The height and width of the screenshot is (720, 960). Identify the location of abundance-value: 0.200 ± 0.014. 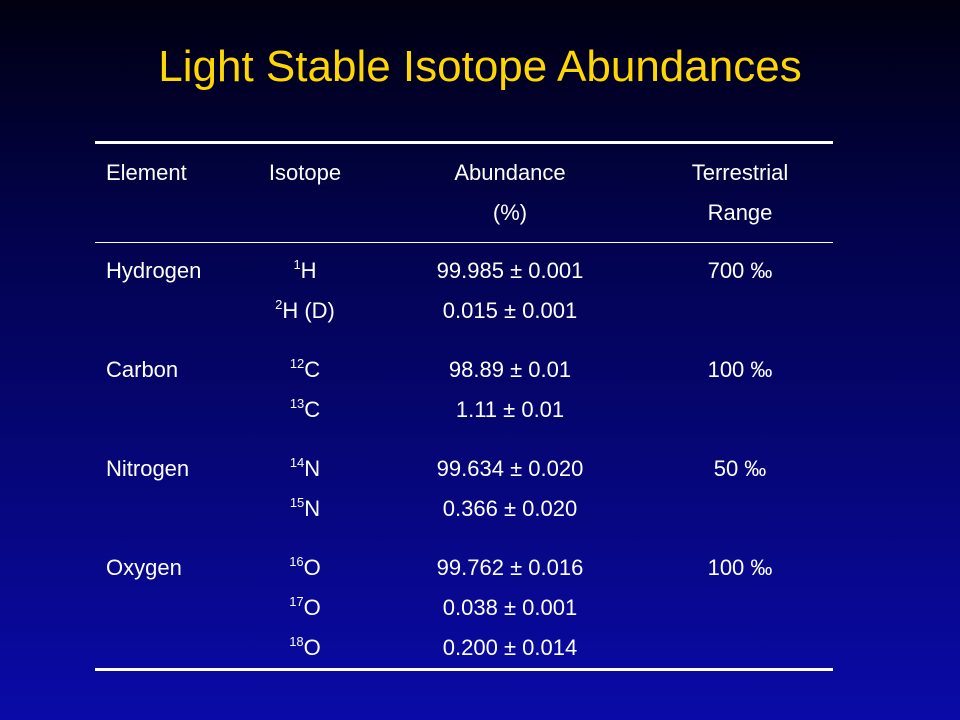
(510, 647).